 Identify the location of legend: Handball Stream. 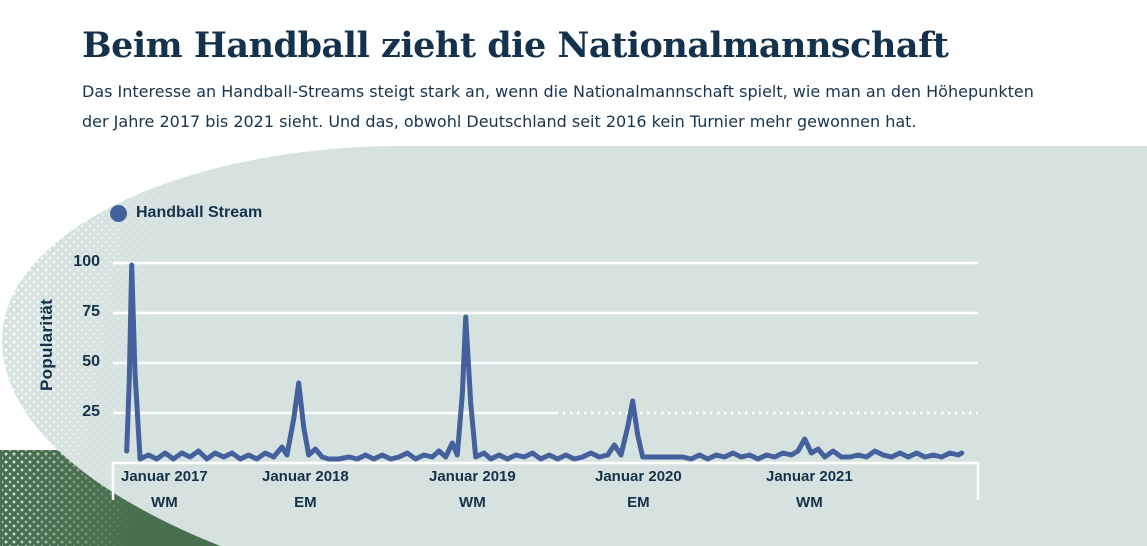
(186, 213).